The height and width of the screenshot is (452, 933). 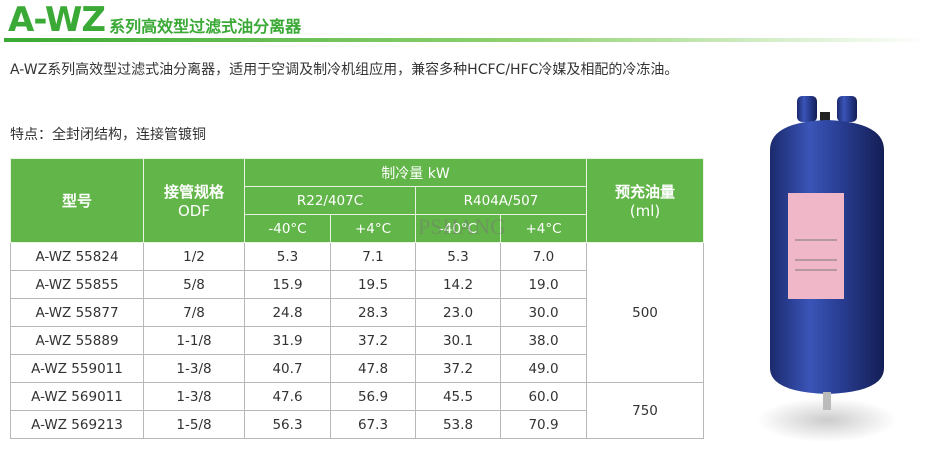 I want to click on table-cell: 1-1/8, so click(x=194, y=340).